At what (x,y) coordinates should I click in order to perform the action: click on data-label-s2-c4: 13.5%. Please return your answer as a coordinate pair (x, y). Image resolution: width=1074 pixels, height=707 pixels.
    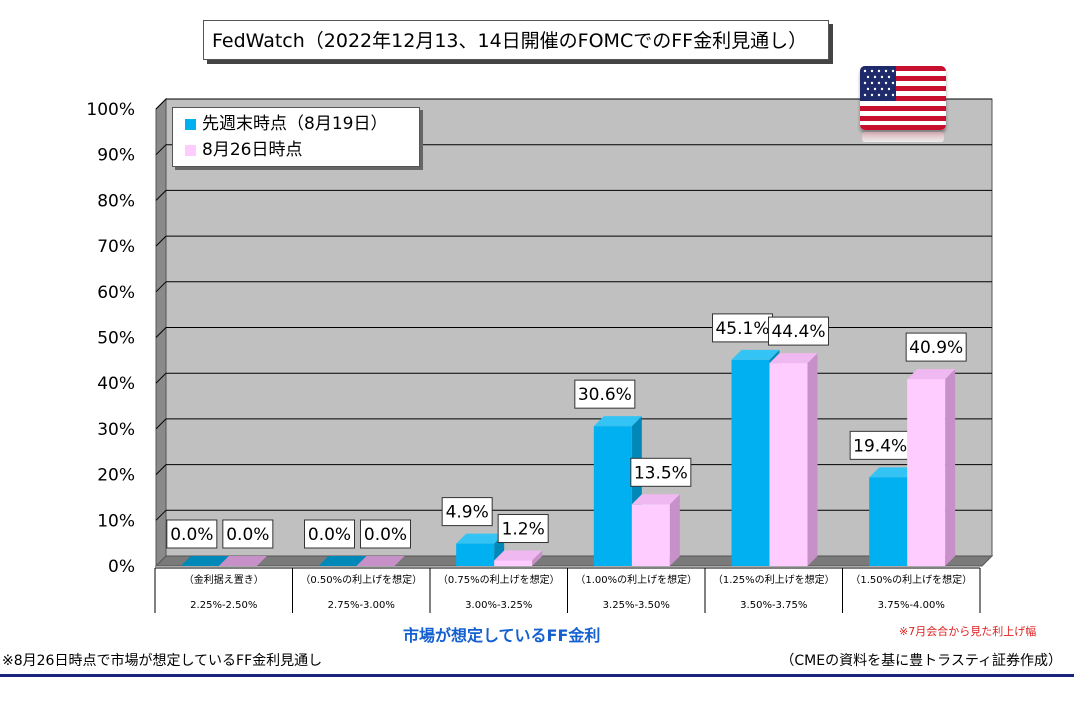
    Looking at the image, I should click on (661, 473).